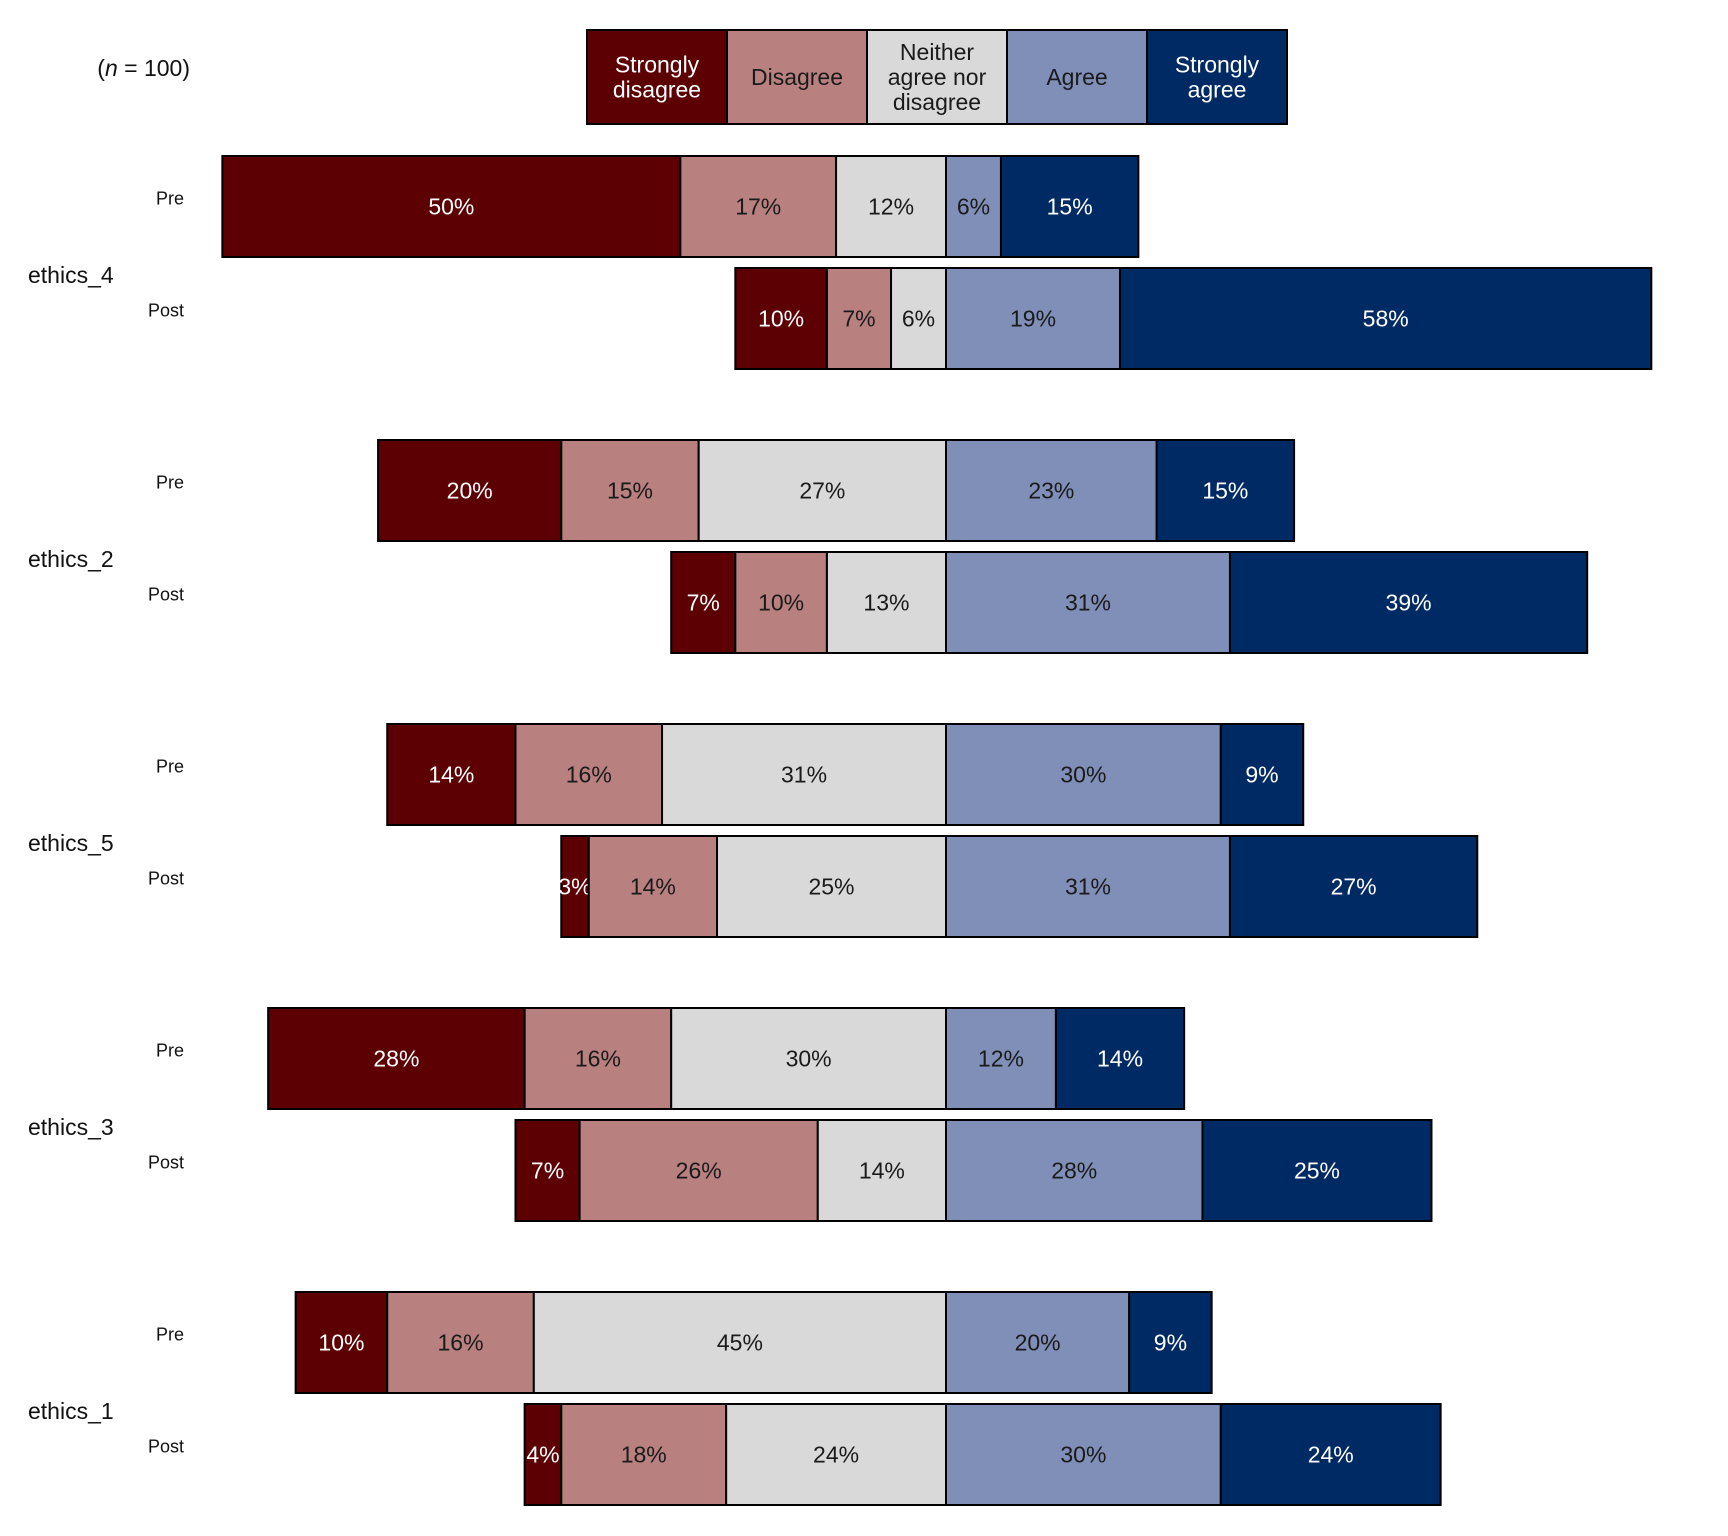 The height and width of the screenshot is (1536, 1728). I want to click on data-label: 26%, so click(699, 1171).